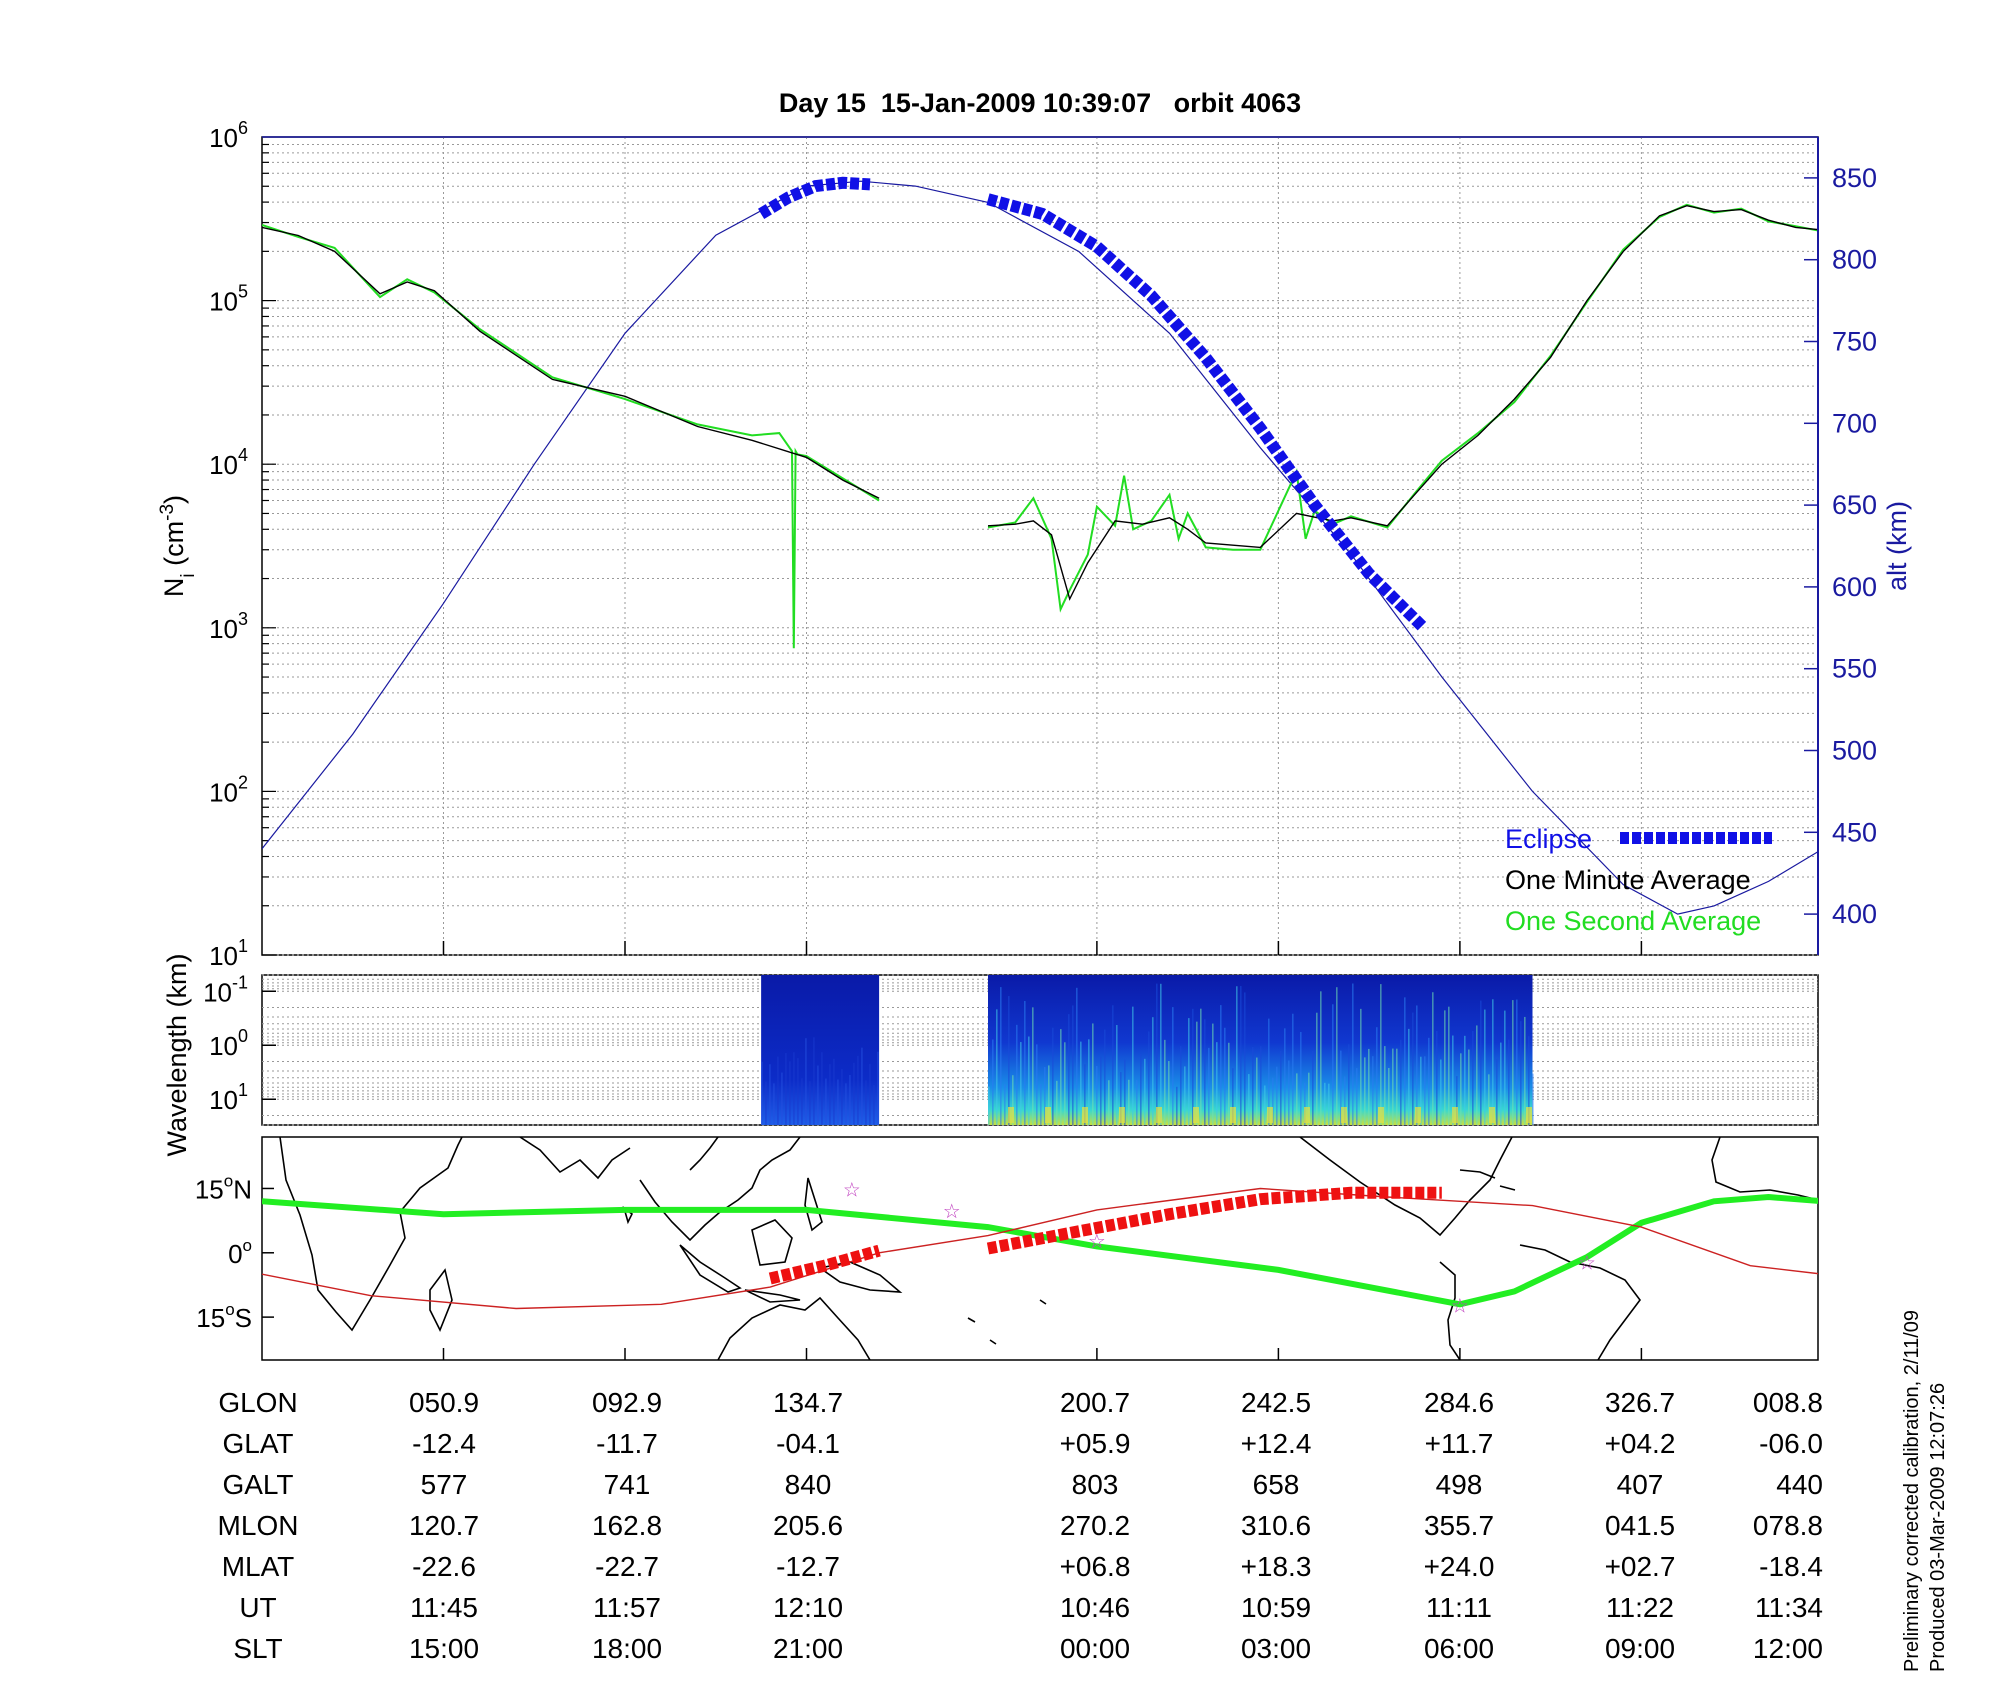 This screenshot has height=1700, width=2000. I want to click on table-cell: 134.7, so click(808, 1402).